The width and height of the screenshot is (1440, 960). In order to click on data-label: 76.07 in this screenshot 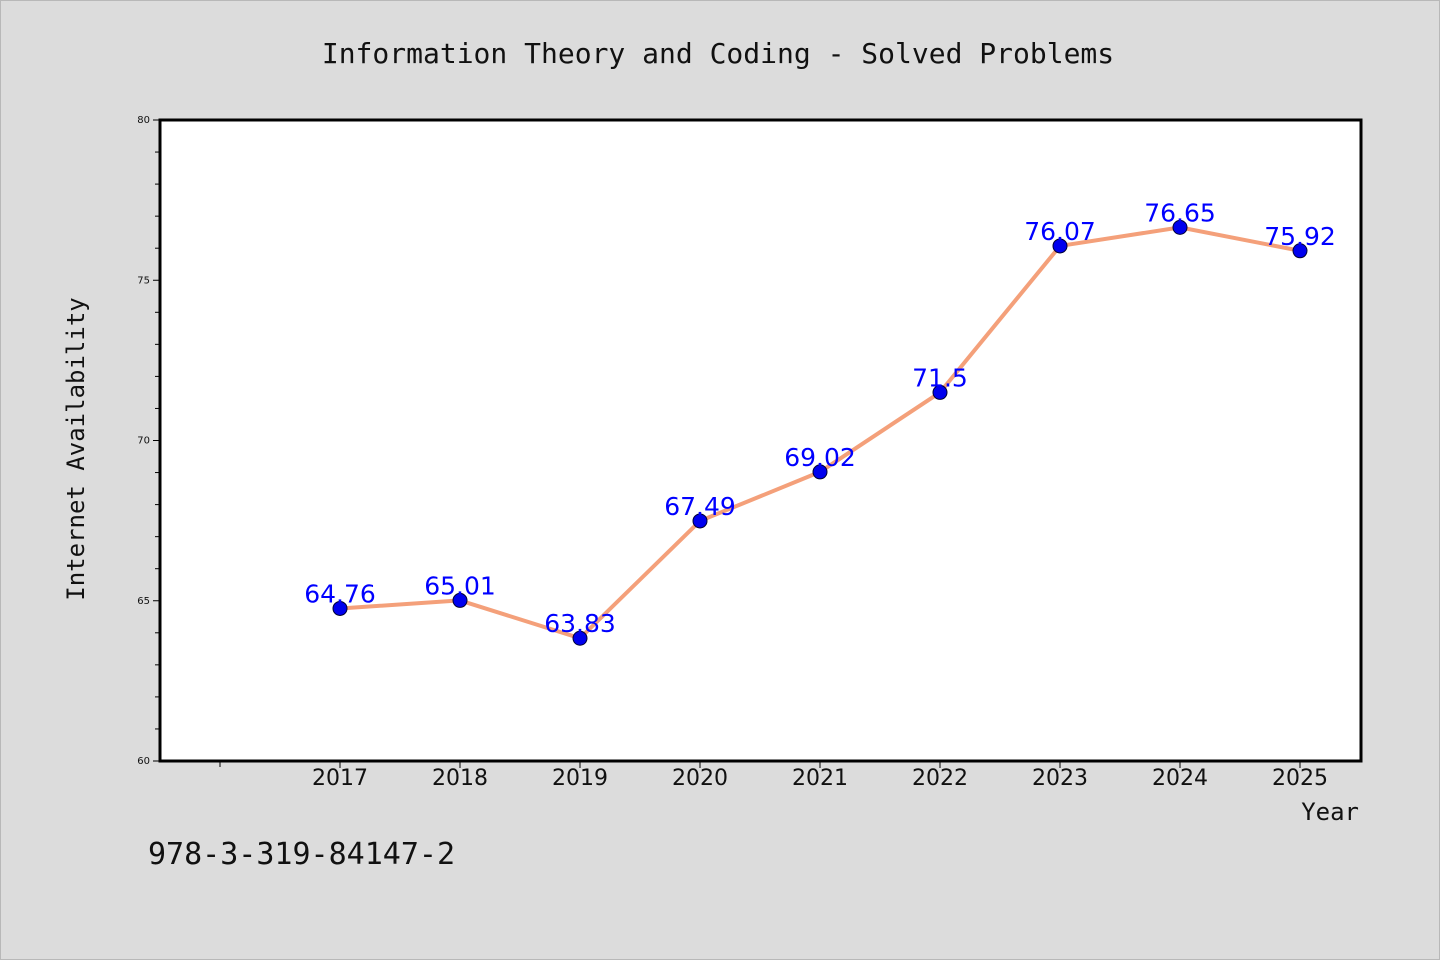, I will do `click(1060, 231)`.